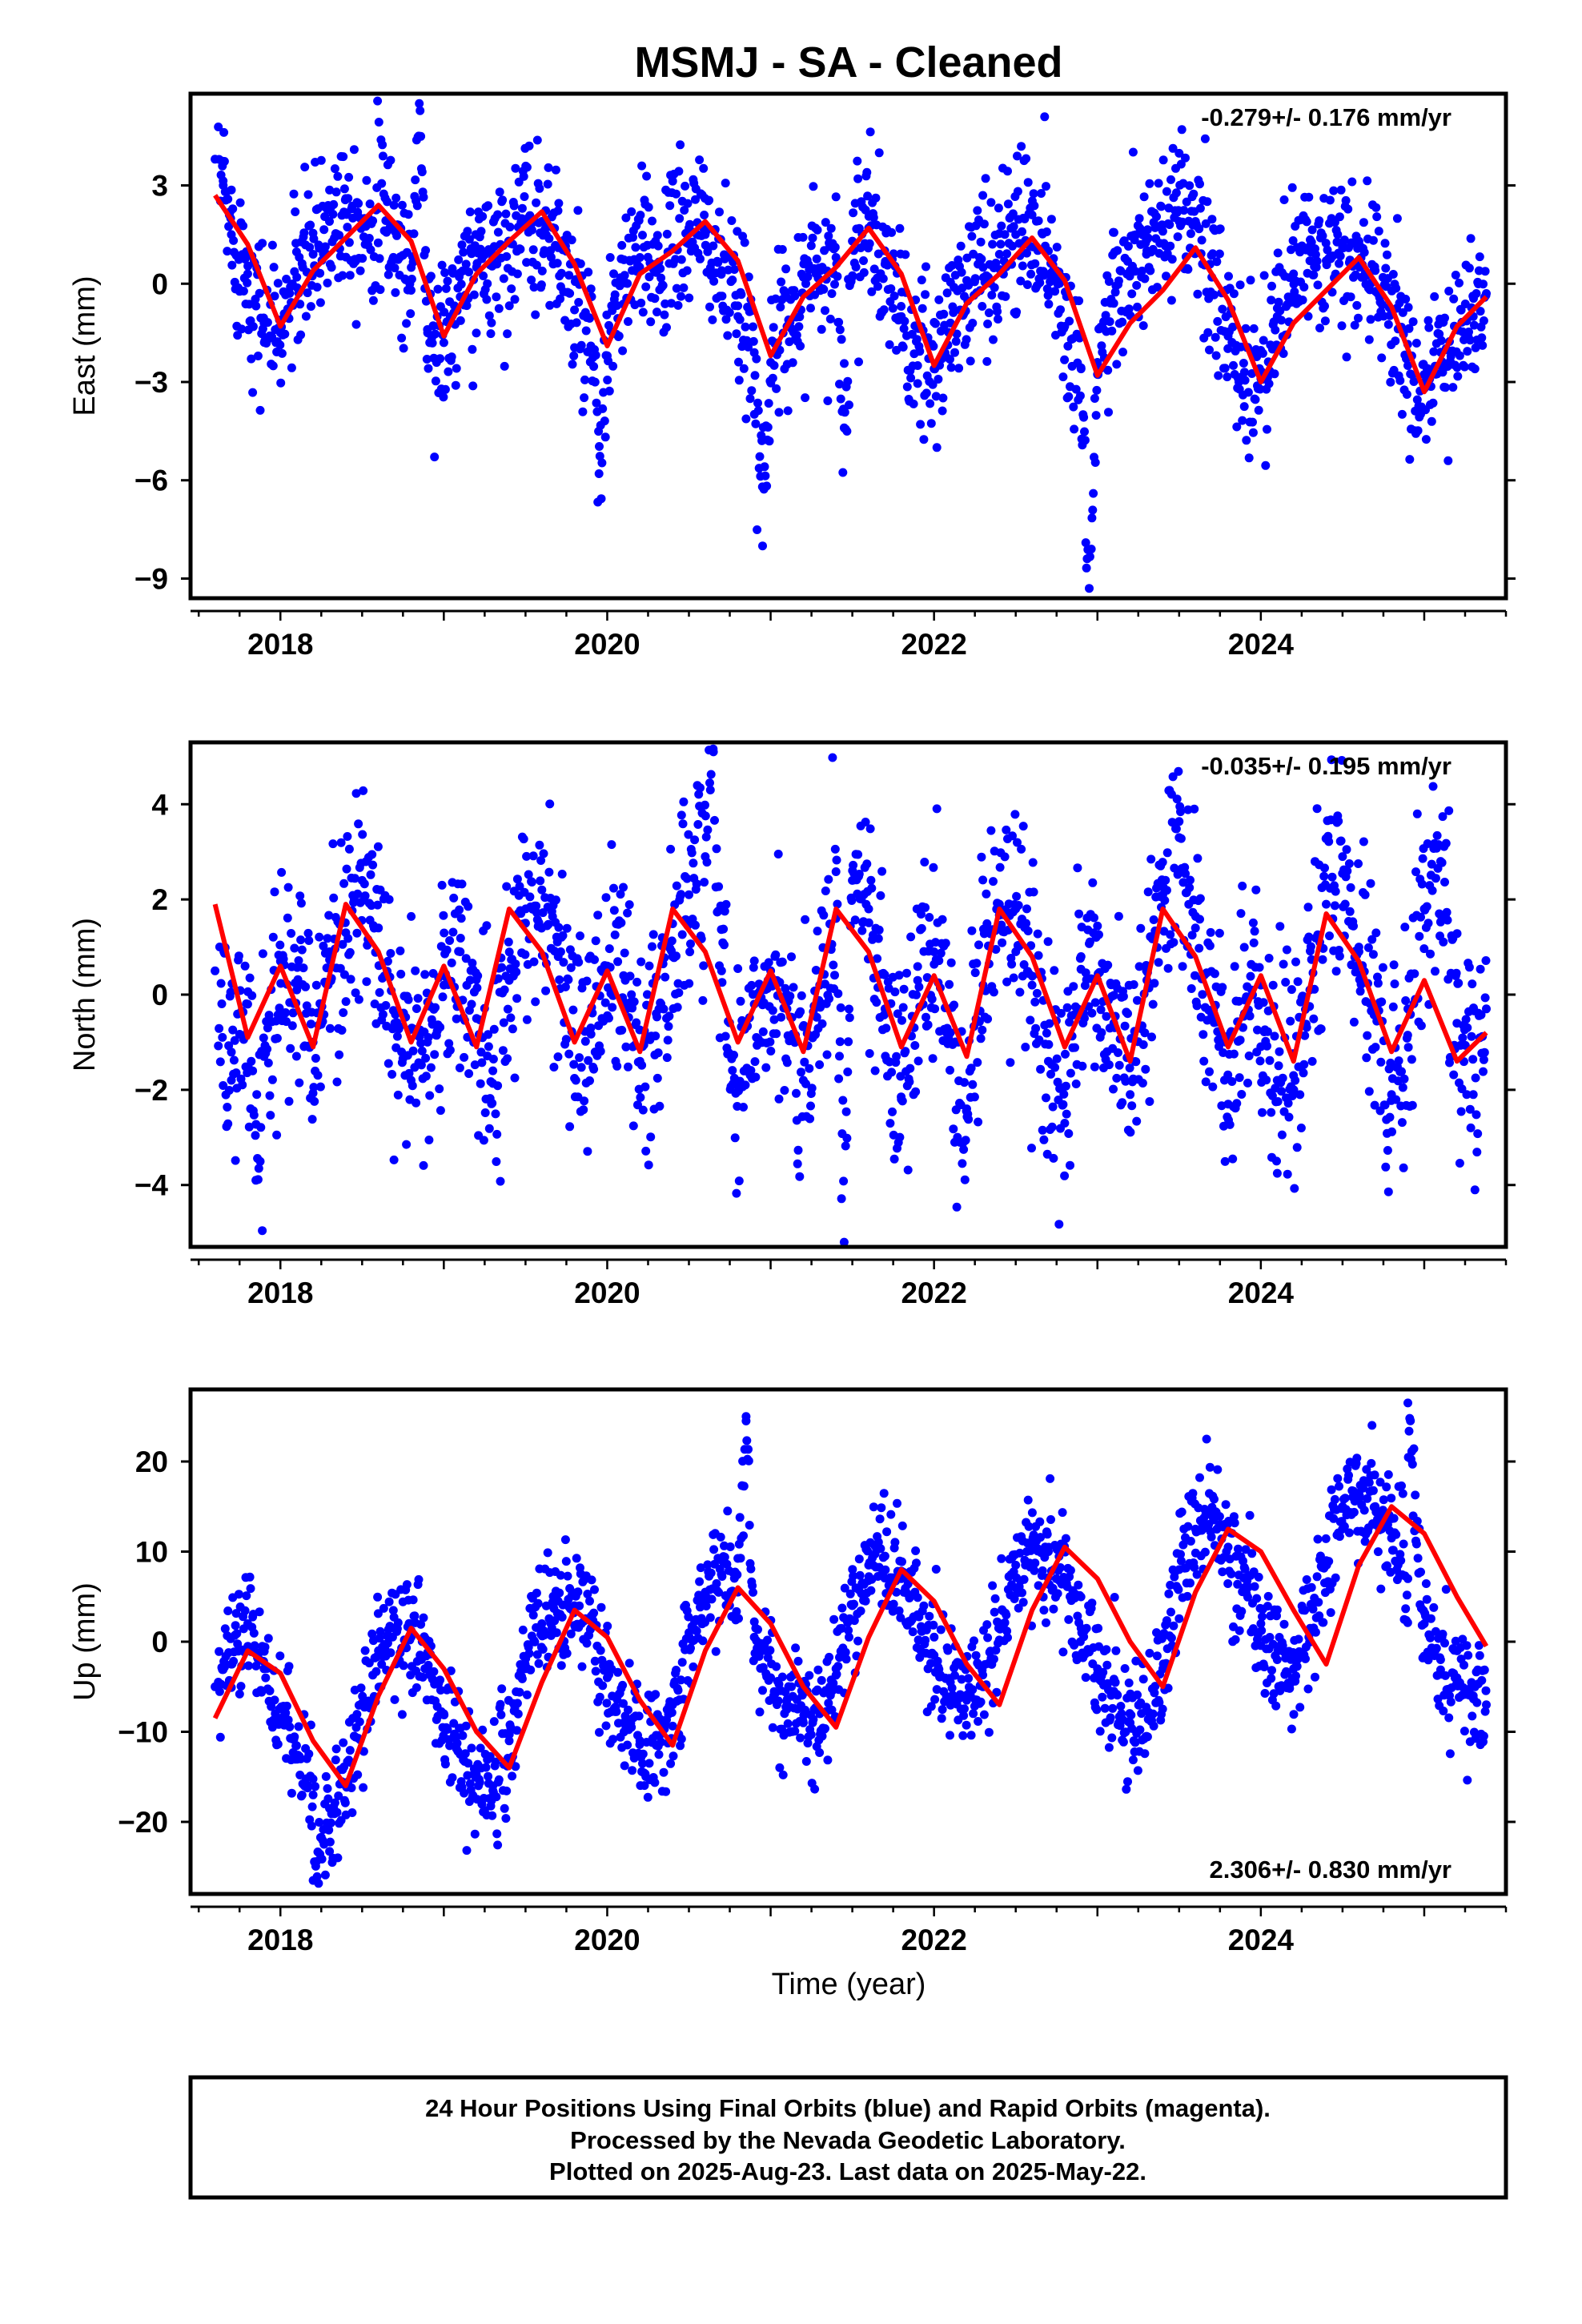  What do you see at coordinates (1261, 1293) in the screenshot?
I see `north-x-tick-label: 2024` at bounding box center [1261, 1293].